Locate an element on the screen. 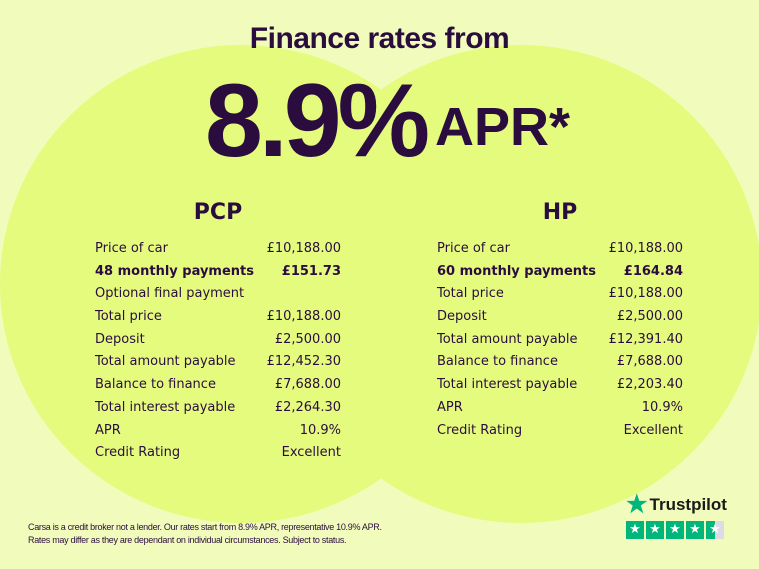  rate-suffix: APR* is located at coordinates (503, 127).